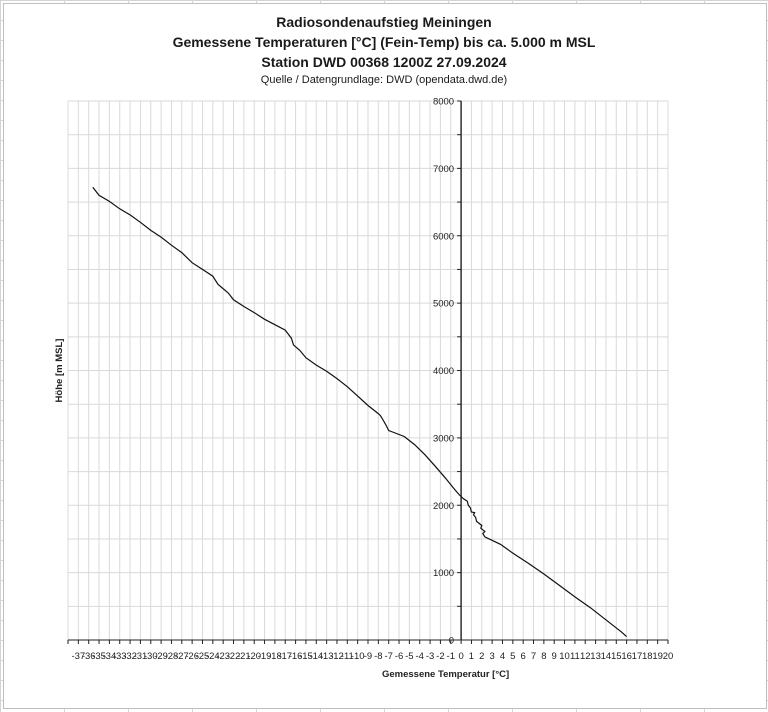  Describe the element at coordinates (419, 656) in the screenshot. I see `x-tick-label: -4` at that location.